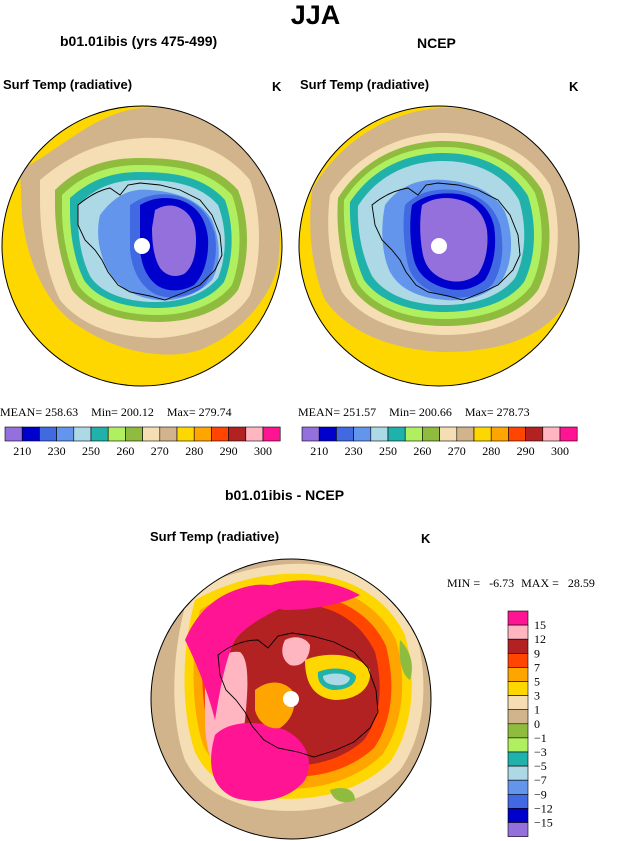 Image resolution: width=631 pixels, height=841 pixels. What do you see at coordinates (537, 667) in the screenshot?
I see `diff-colorbar-tick-label: 7` at bounding box center [537, 667].